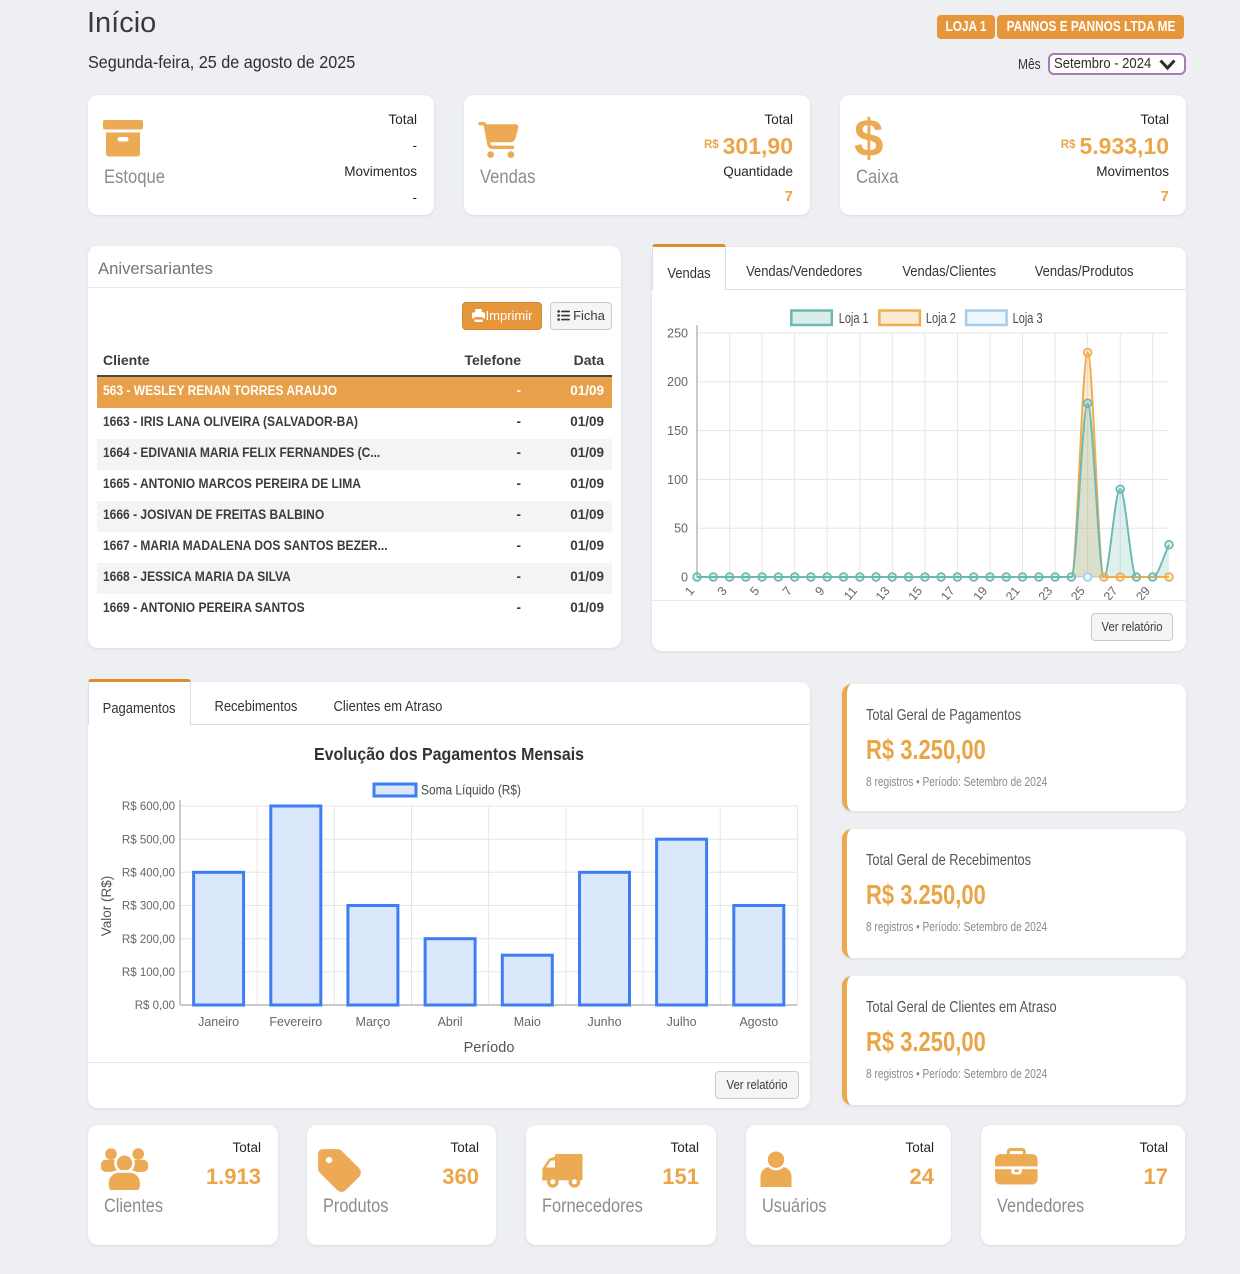  I want to click on svg-text: R$ 0,00, so click(155, 1006).